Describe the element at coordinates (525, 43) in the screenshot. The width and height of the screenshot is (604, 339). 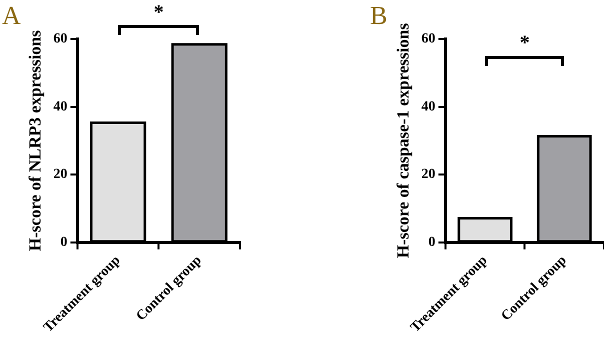
I see `annotation: *` at that location.